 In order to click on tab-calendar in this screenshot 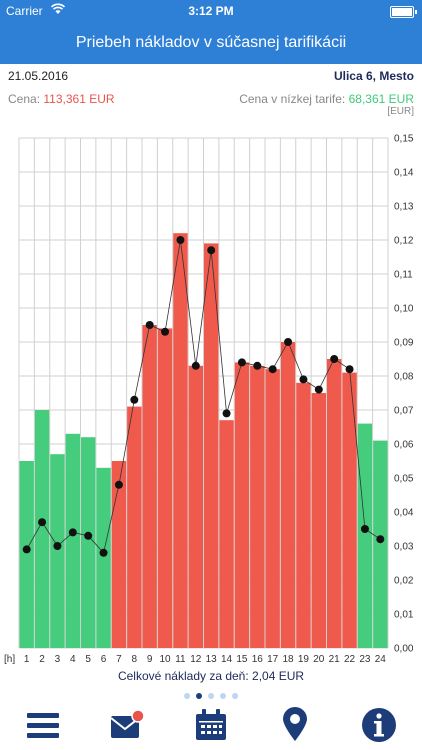, I will do `click(211, 725)`.